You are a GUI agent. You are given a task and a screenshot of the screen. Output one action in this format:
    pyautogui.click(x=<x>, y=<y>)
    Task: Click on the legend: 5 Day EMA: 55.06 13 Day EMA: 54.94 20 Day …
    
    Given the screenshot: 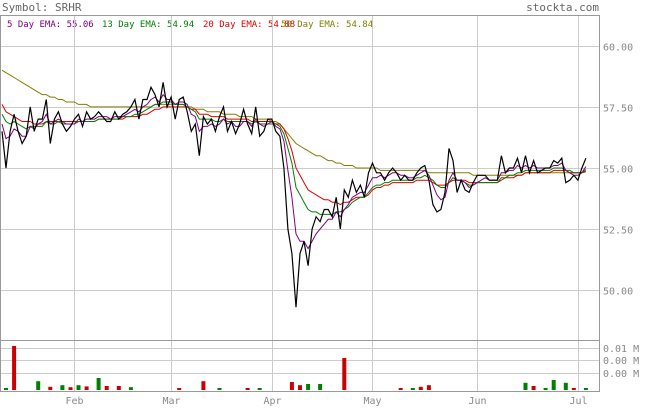 What is the action you would take?
    pyautogui.click(x=190, y=25)
    